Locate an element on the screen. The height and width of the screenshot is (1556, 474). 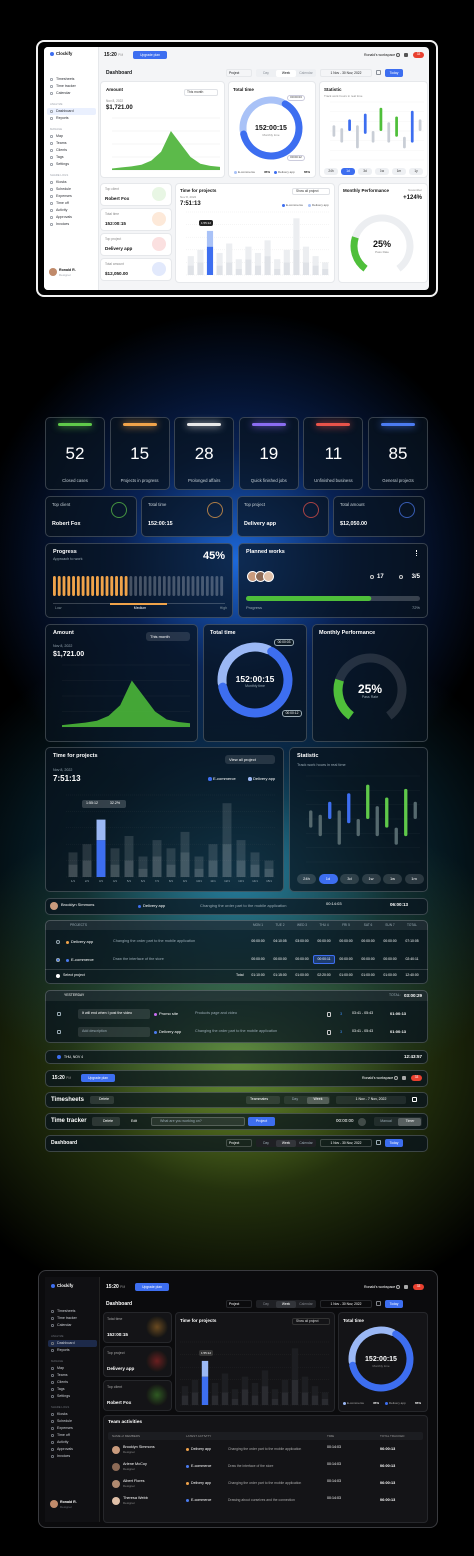
time-badge is located at coordinates (296, 98).